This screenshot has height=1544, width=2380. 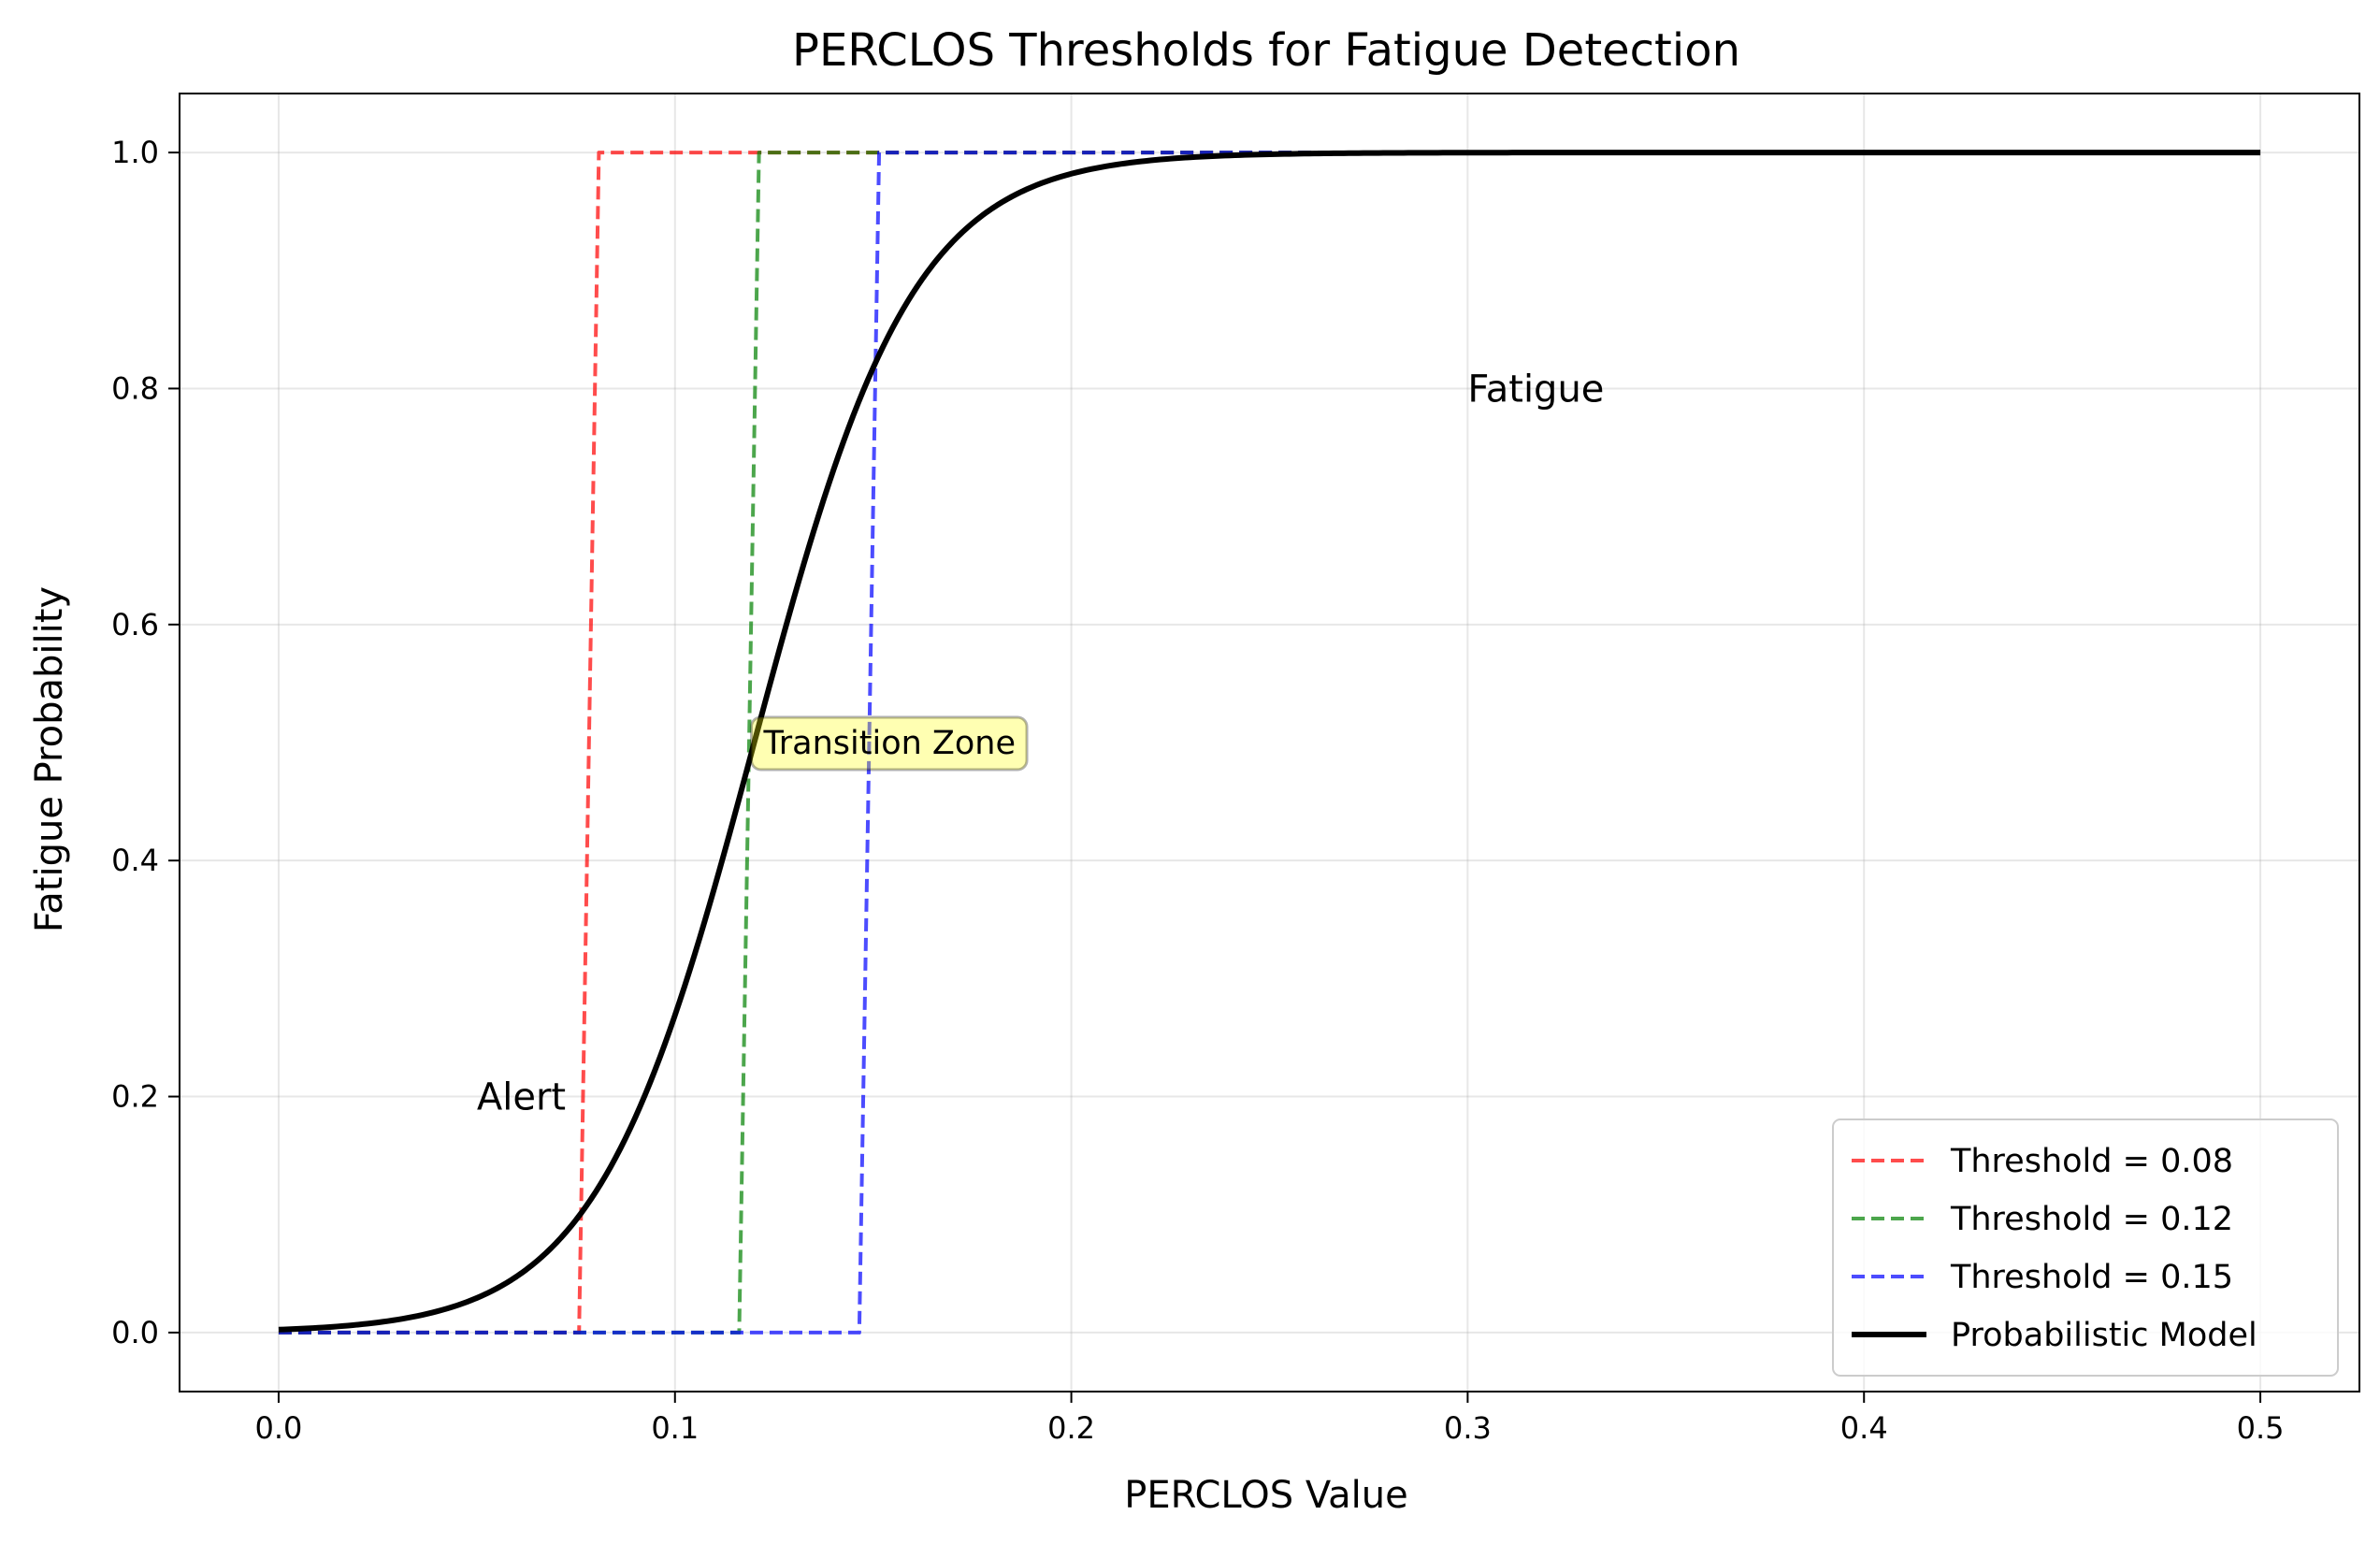 I want to click on y-axis-label: Fatigue Probability, so click(x=49, y=759).